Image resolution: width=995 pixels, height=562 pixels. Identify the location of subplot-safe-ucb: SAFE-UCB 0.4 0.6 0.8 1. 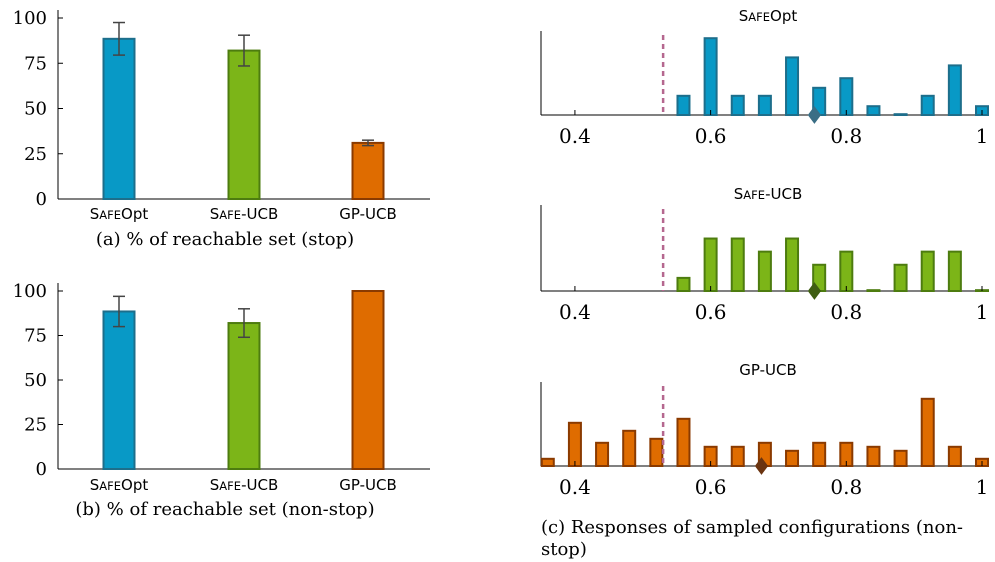
(764, 254).